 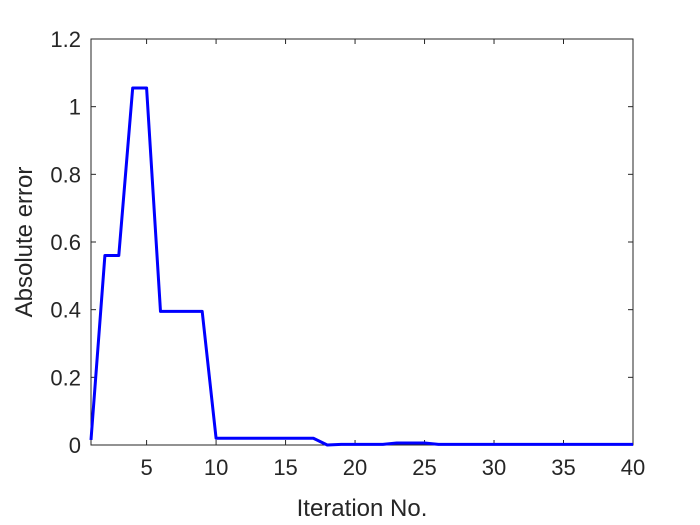 What do you see at coordinates (65, 242) in the screenshot?
I see `y-tick-label: 0.6` at bounding box center [65, 242].